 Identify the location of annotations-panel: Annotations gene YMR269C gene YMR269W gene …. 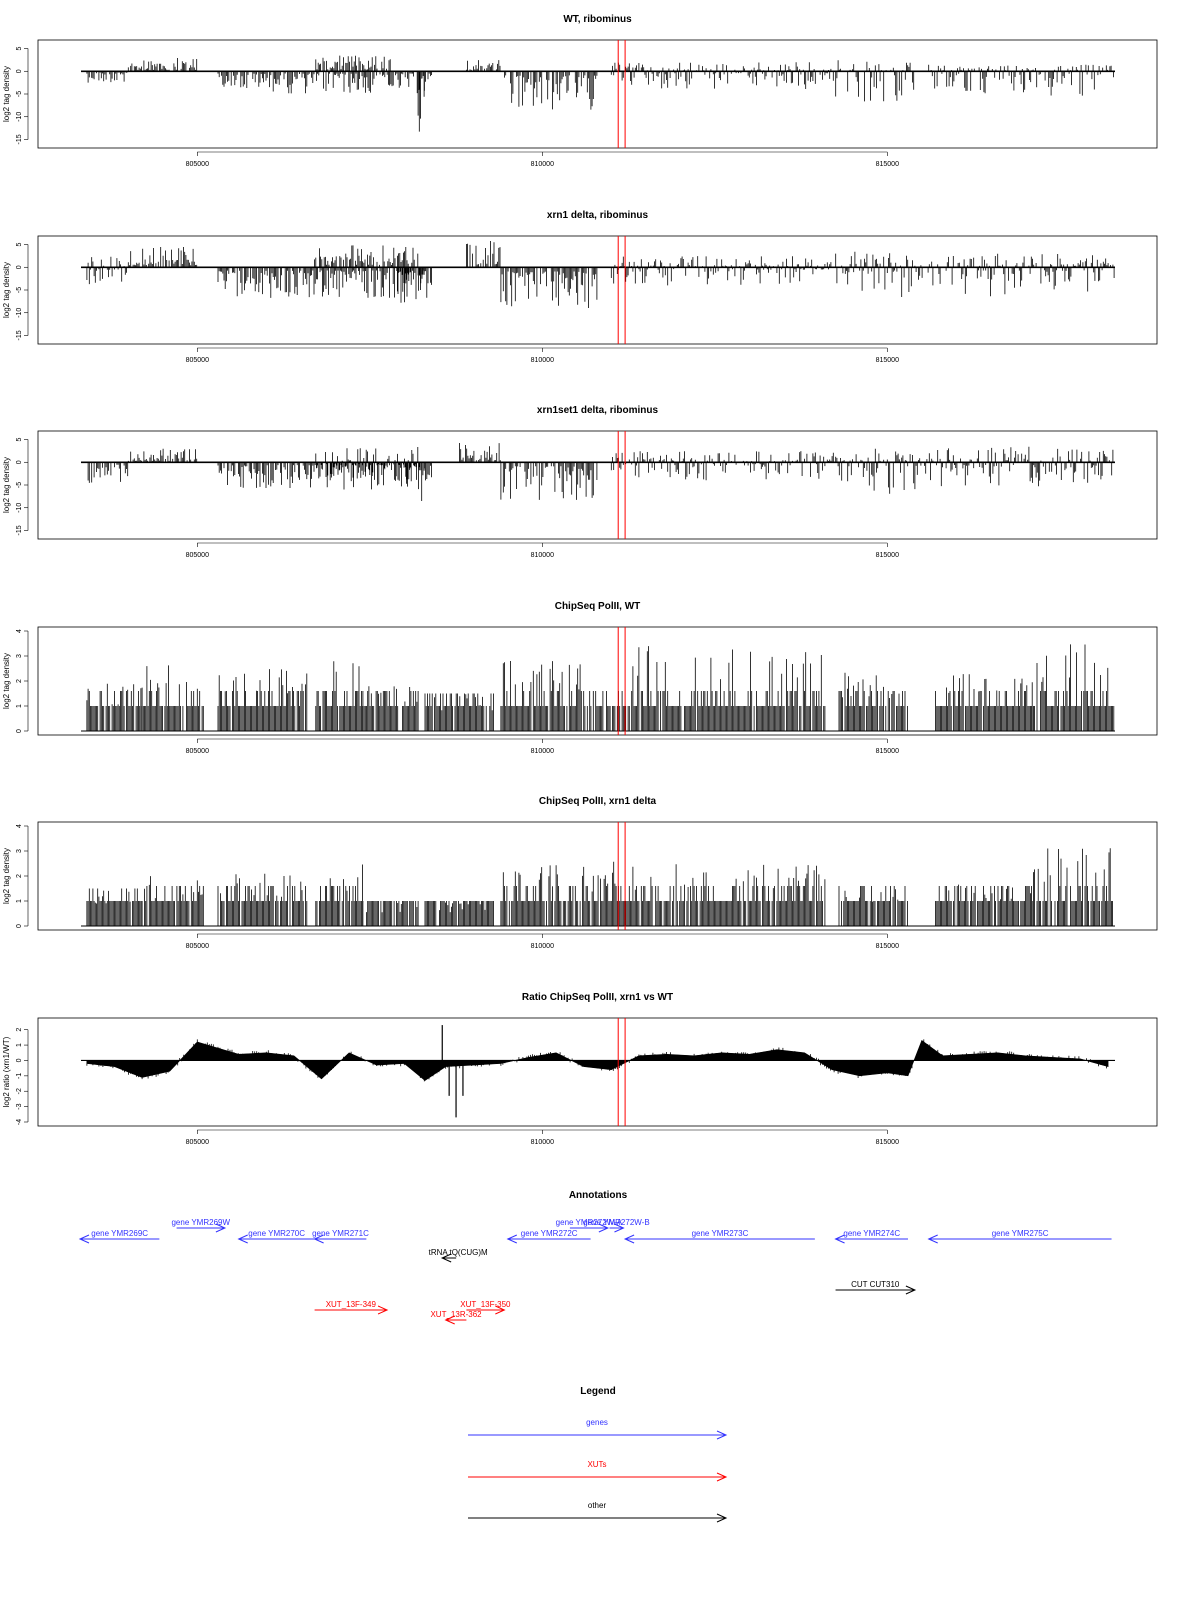
(595, 1257).